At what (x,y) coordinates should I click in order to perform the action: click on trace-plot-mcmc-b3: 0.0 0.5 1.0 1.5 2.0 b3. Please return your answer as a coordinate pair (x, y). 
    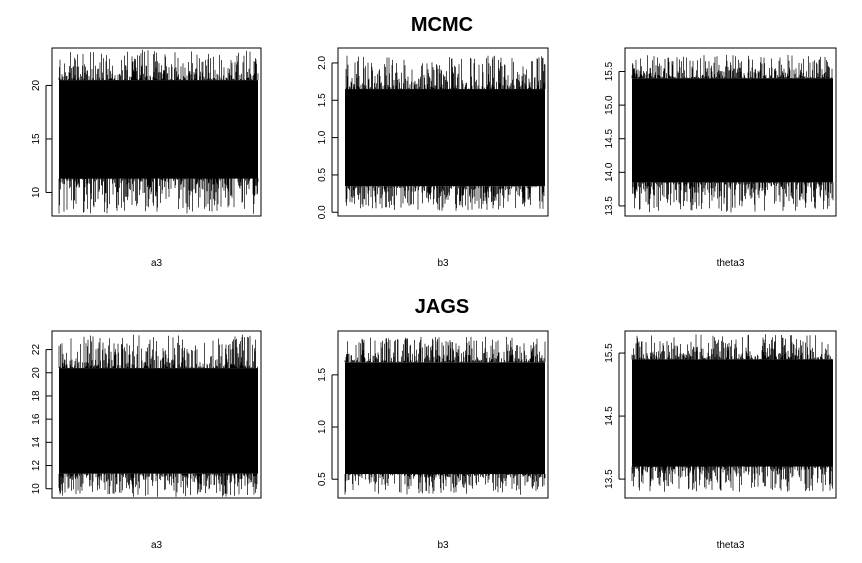
    Looking at the image, I should click on (433, 158).